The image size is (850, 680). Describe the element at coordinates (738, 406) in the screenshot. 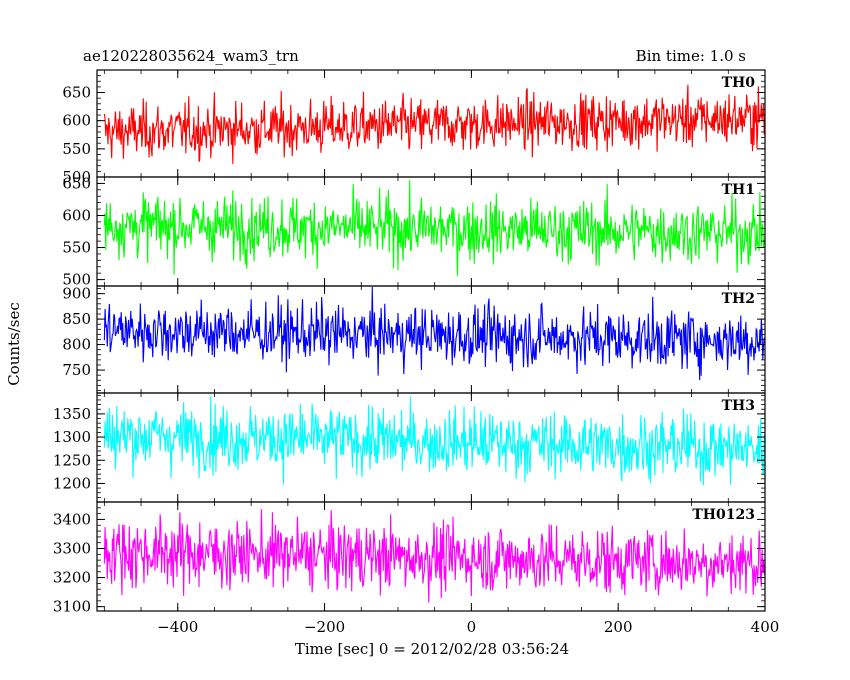

I see `panel-label-th3: TH3` at that location.